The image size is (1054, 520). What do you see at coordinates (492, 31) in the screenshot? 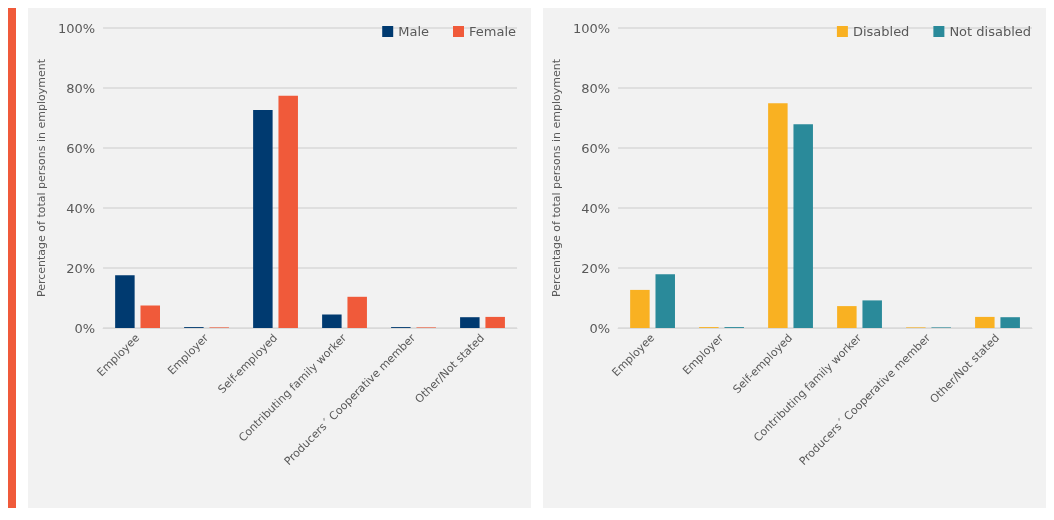
I see `legend-label: Female` at bounding box center [492, 31].